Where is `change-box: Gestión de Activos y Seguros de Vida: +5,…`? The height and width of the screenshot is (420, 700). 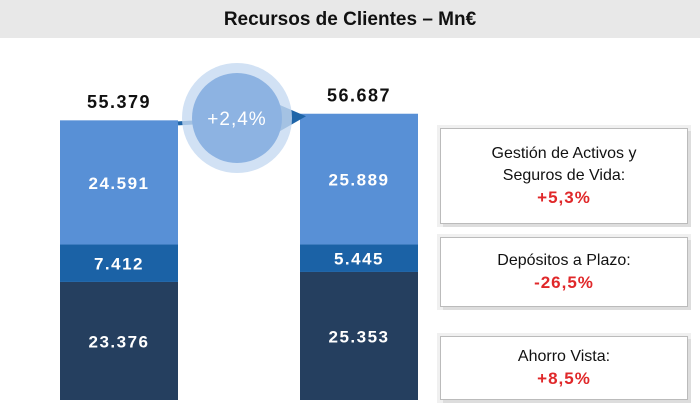
change-box: Gestión de Activos y Seguros de Vida: +5,… is located at coordinates (564, 176).